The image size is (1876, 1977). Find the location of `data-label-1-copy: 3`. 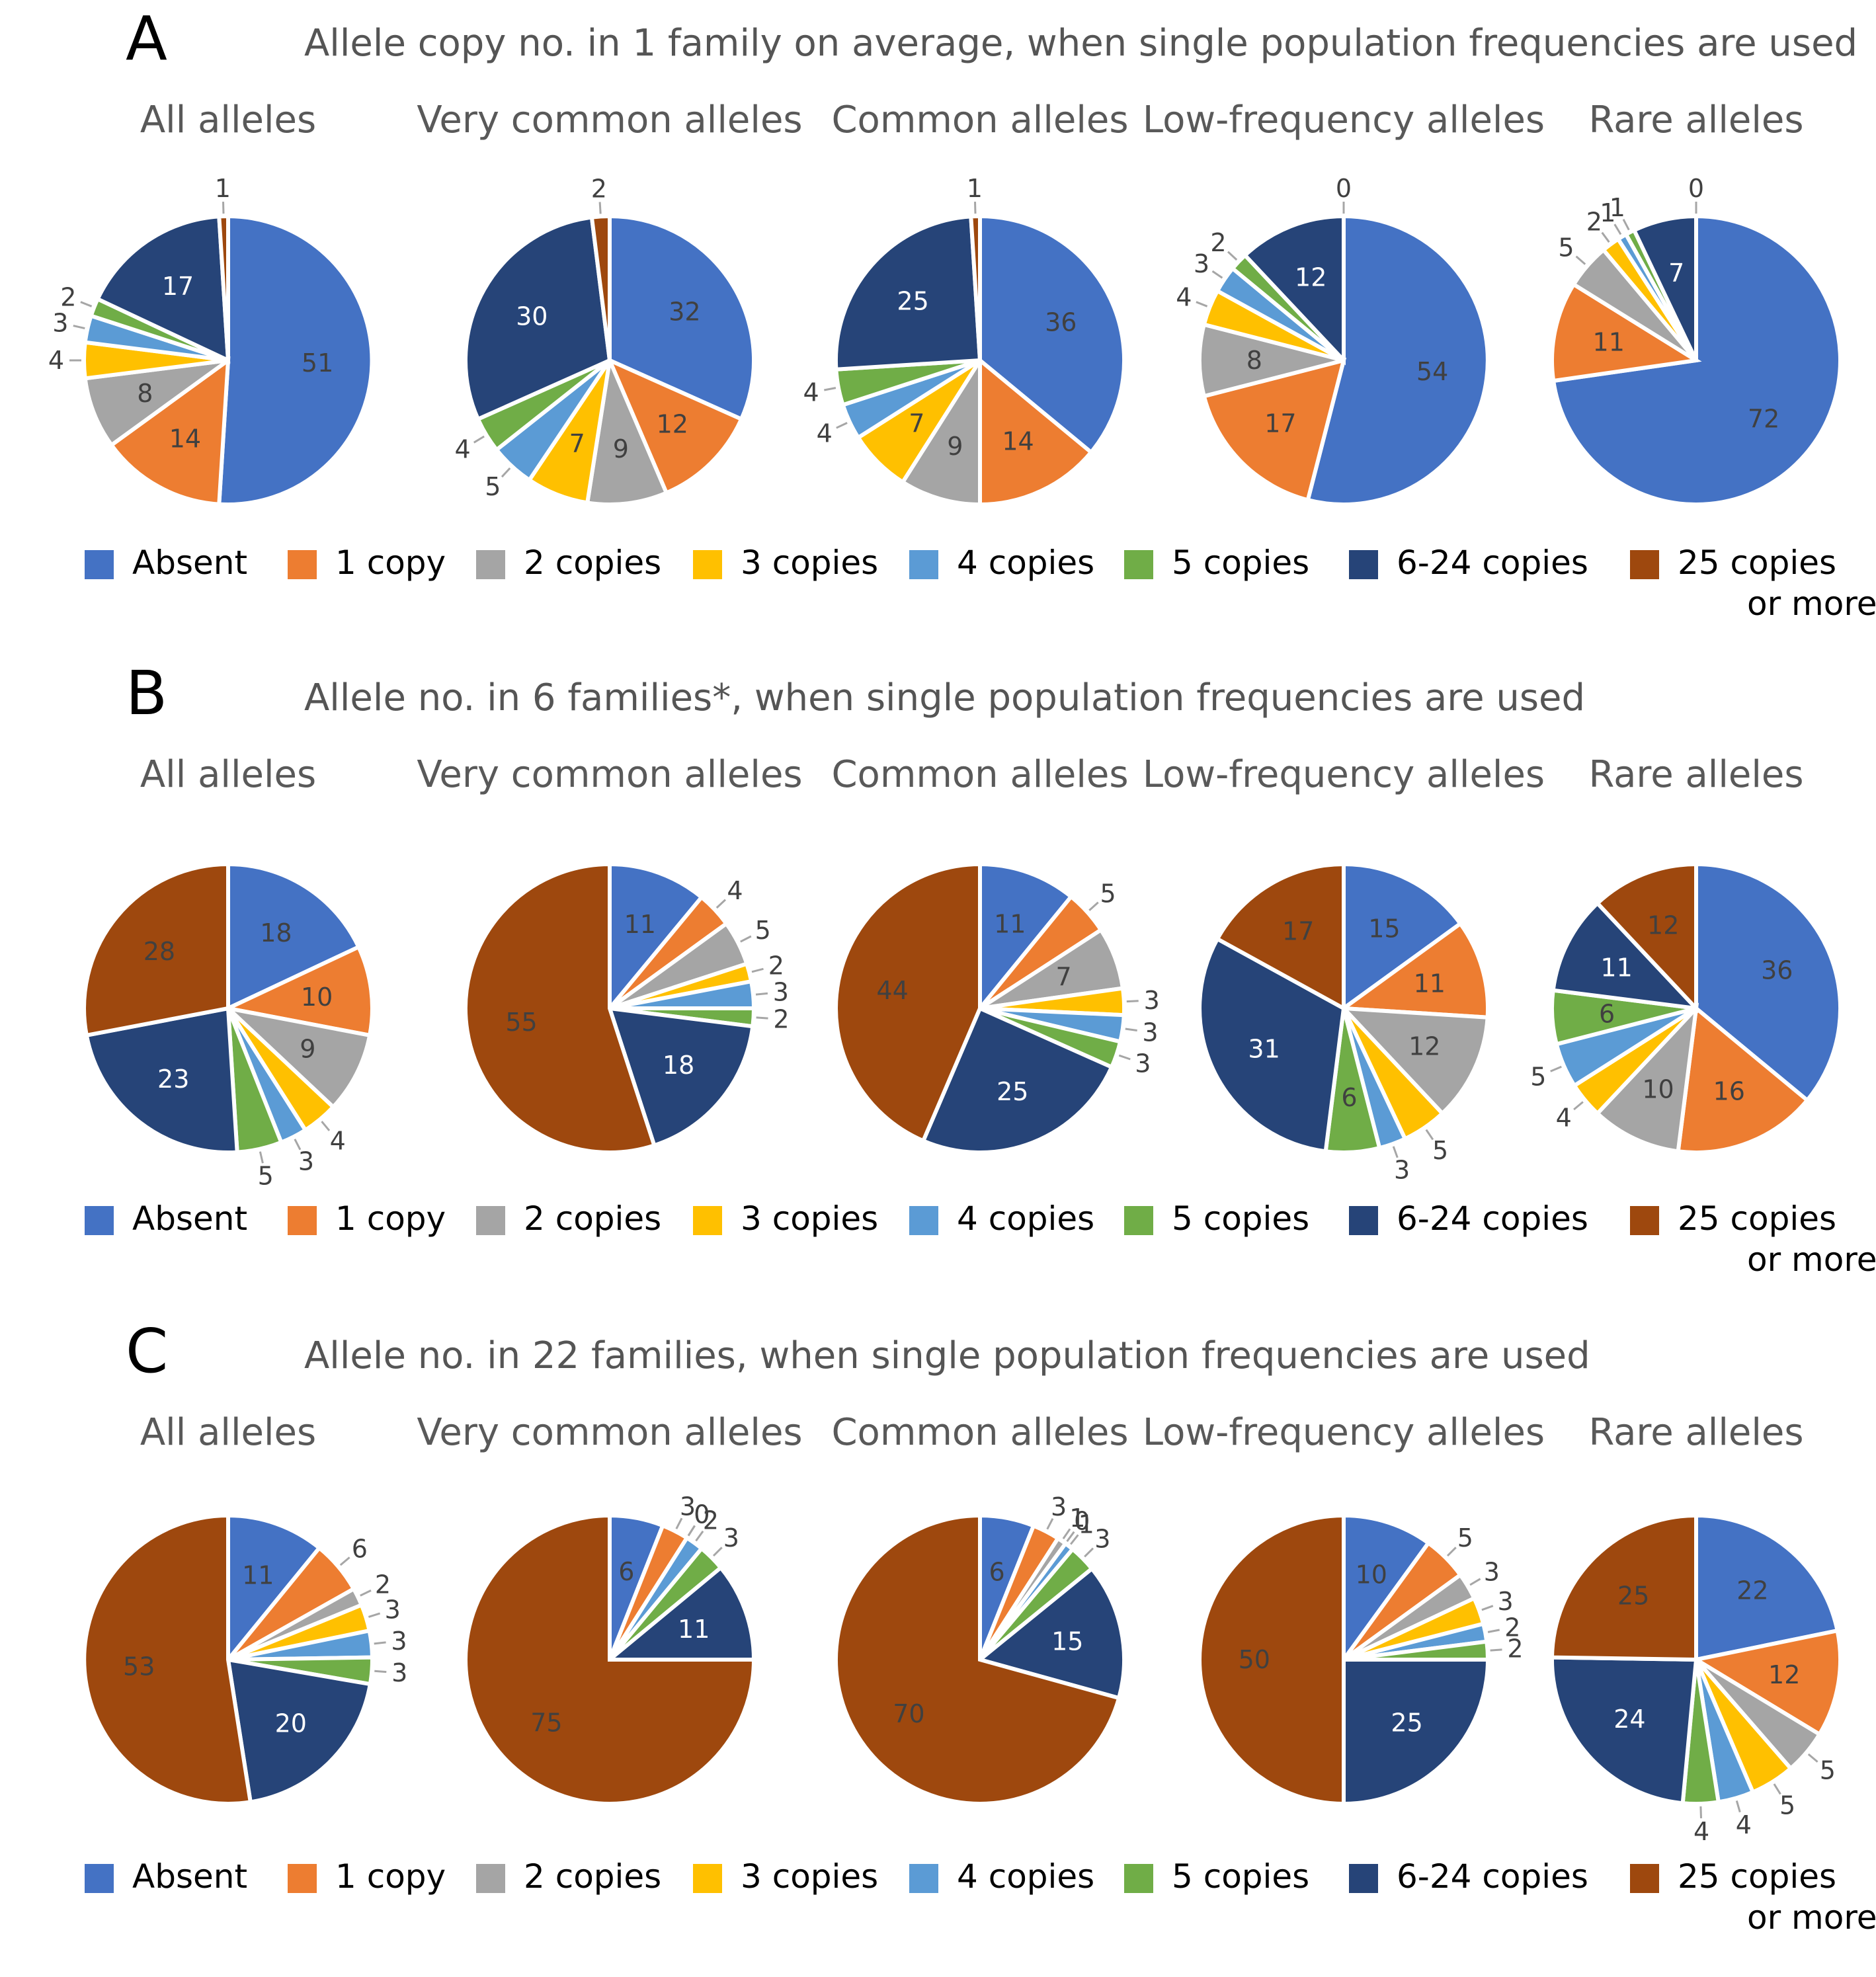

data-label-1-copy: 3 is located at coordinates (688, 1506).